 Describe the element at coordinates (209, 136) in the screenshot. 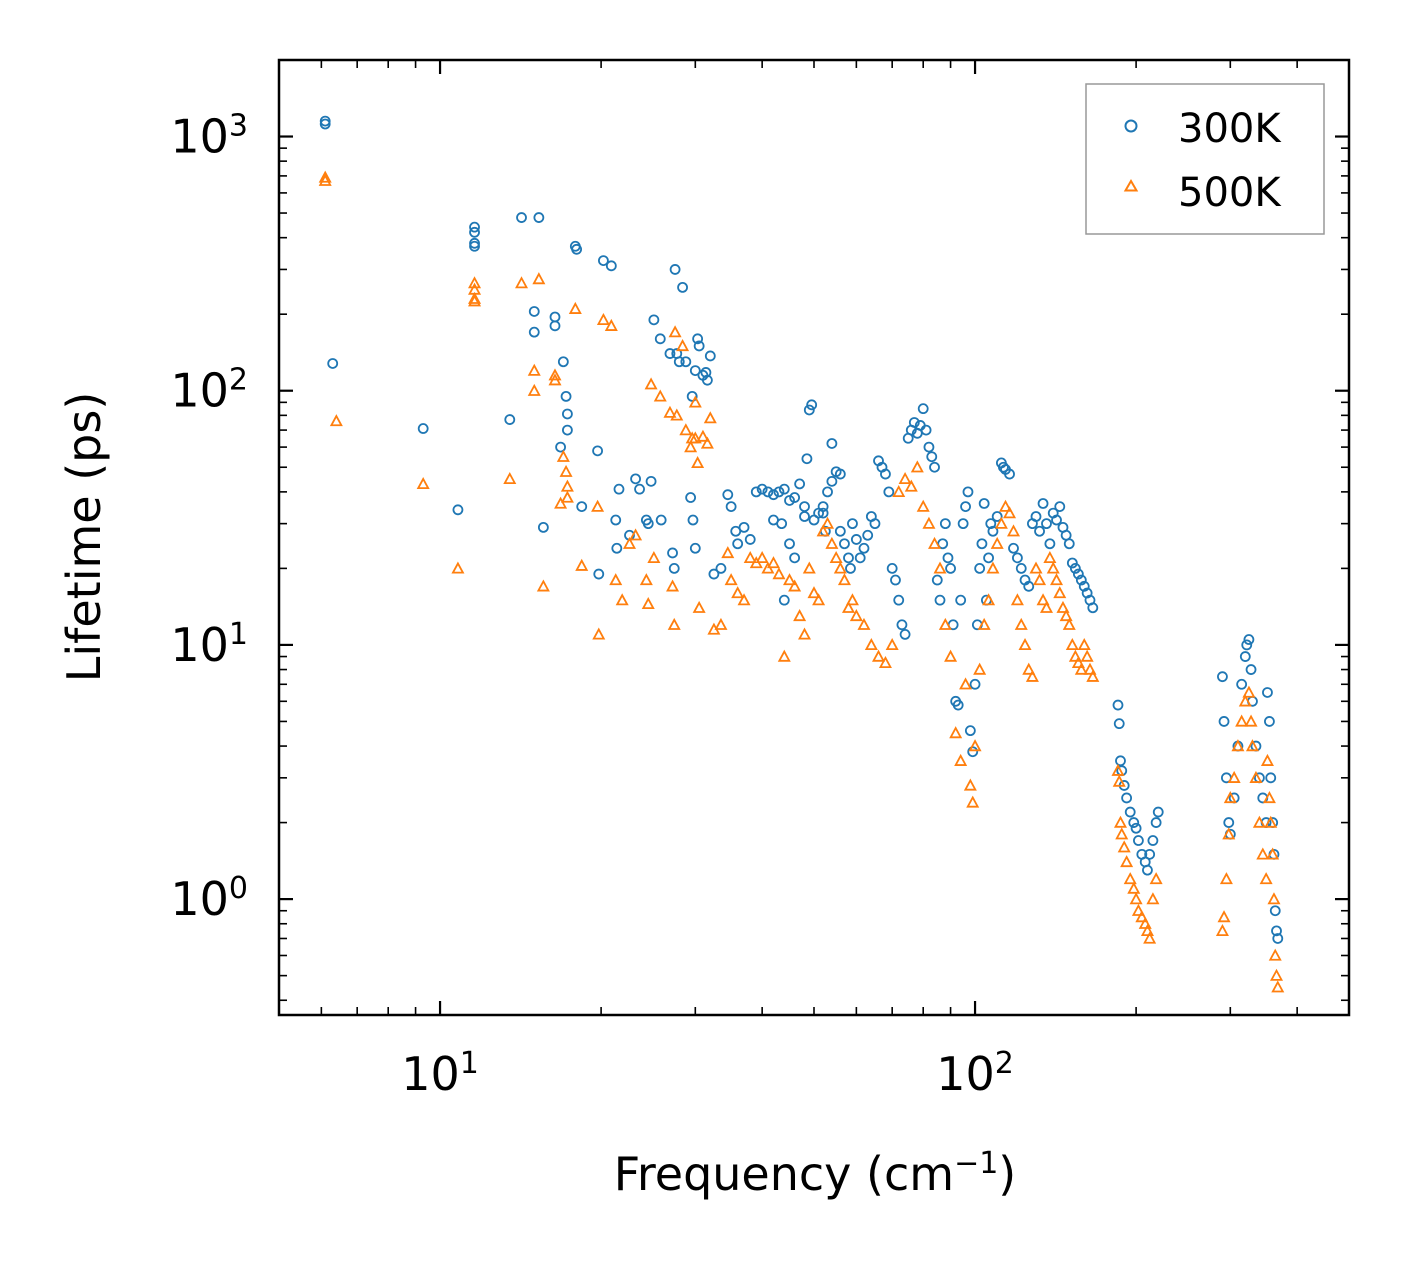

I see `y-tick-label: 103` at that location.